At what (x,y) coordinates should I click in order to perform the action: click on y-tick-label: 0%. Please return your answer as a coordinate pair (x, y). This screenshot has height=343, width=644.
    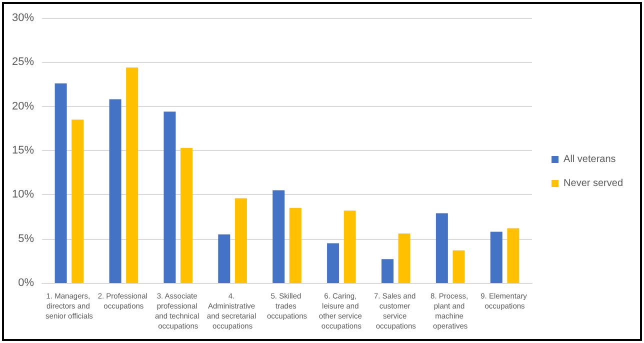
    Looking at the image, I should click on (26, 283).